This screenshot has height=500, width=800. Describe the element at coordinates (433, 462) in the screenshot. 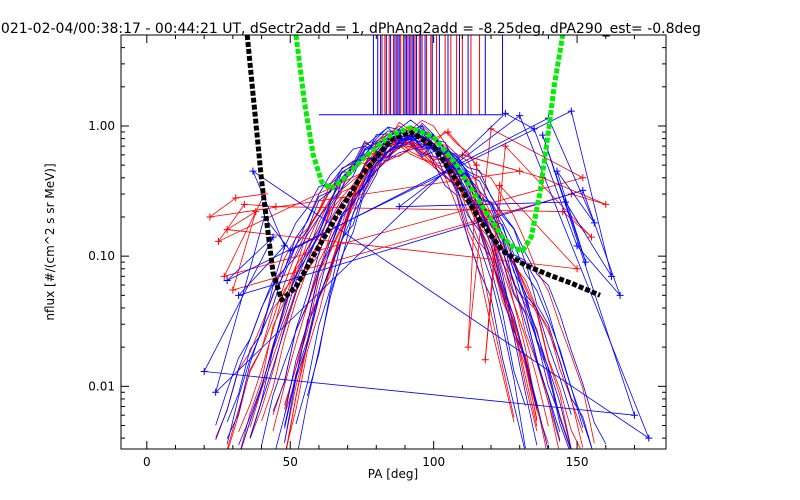

I see `x-tick-label: 100` at that location.